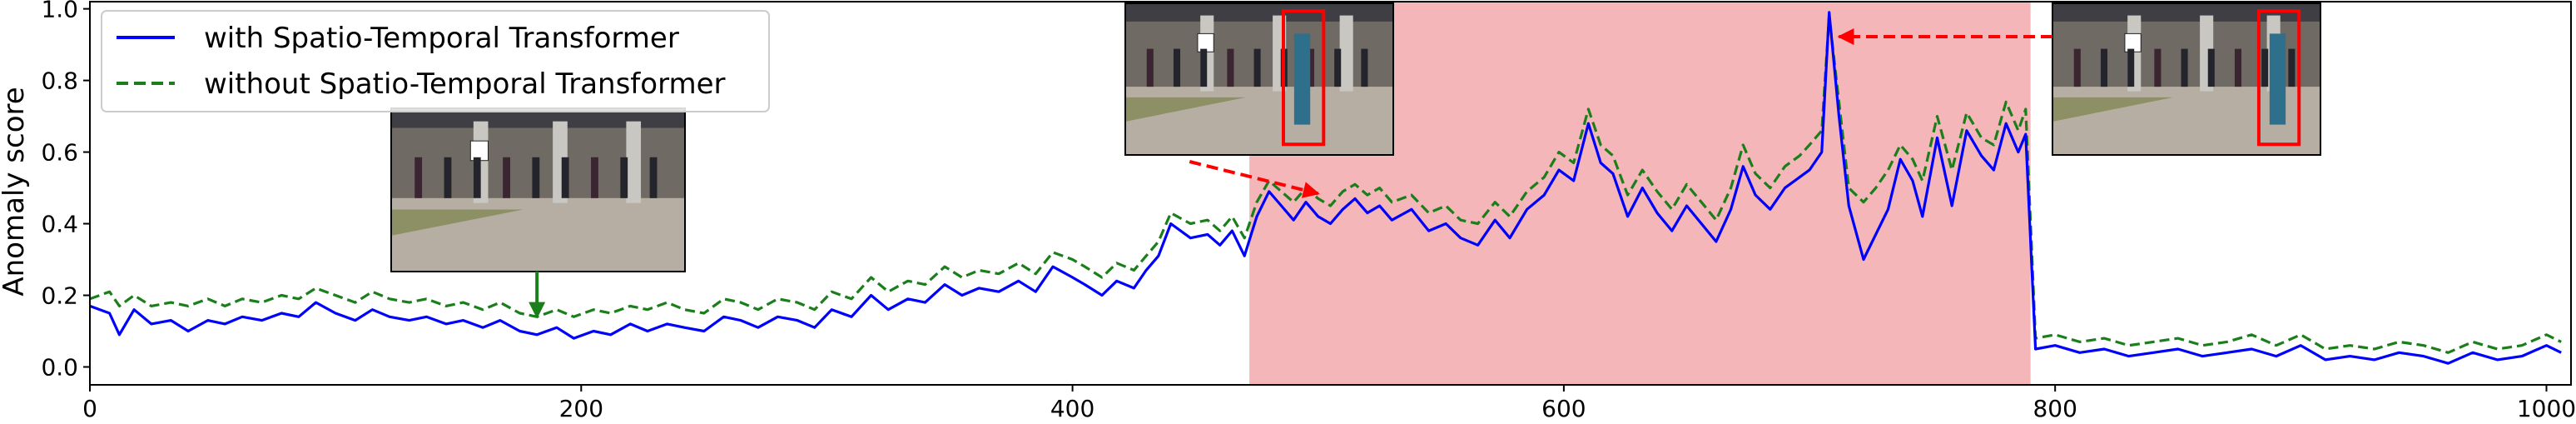 The image size is (2576, 424). Describe the element at coordinates (59, 81) in the screenshot. I see `y-tick-label: 0.8` at that location.